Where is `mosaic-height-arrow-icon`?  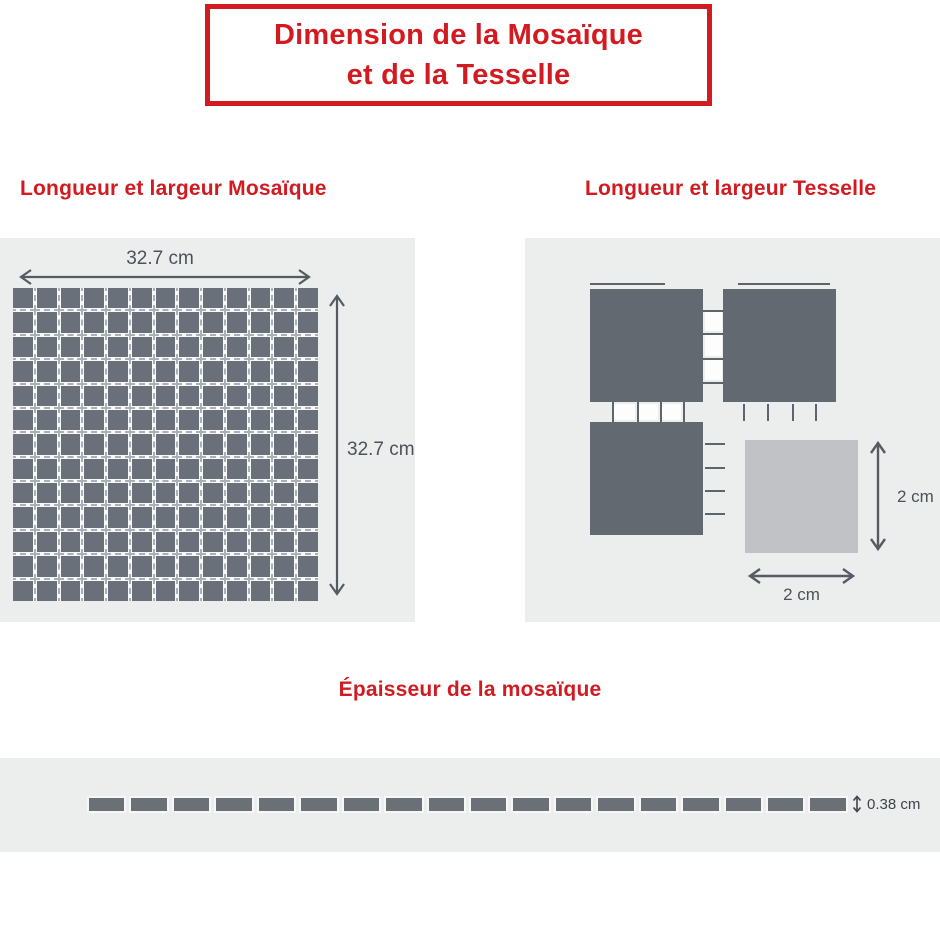 mosaic-height-arrow-icon is located at coordinates (337, 445).